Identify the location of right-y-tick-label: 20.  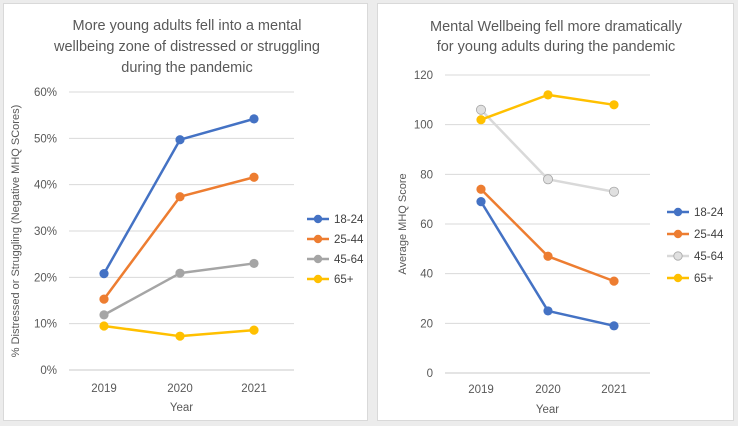
(426, 324).